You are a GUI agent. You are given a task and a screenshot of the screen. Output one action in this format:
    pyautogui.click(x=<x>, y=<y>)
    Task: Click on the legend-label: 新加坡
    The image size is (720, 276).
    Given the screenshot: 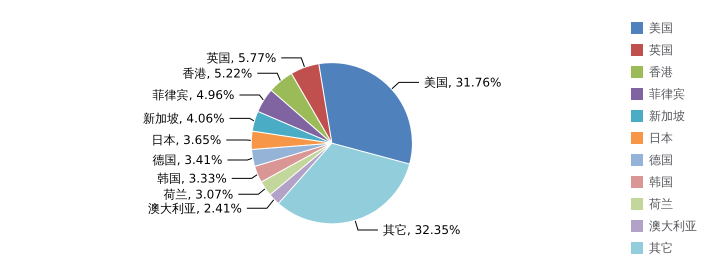 What is the action you would take?
    pyautogui.click(x=667, y=116)
    